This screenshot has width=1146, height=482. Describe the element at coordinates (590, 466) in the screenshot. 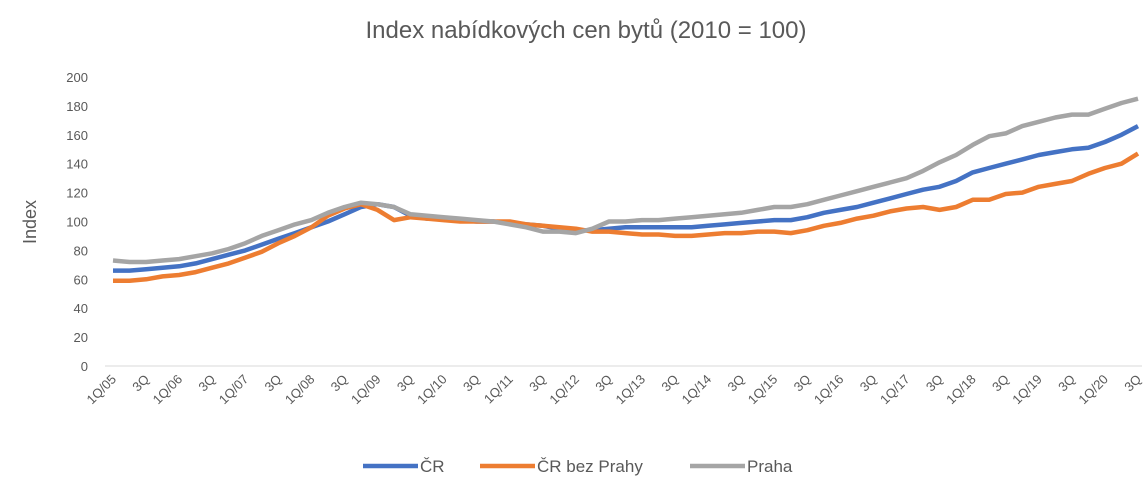

I see `legend-label: ČR bez Prahy` at that location.